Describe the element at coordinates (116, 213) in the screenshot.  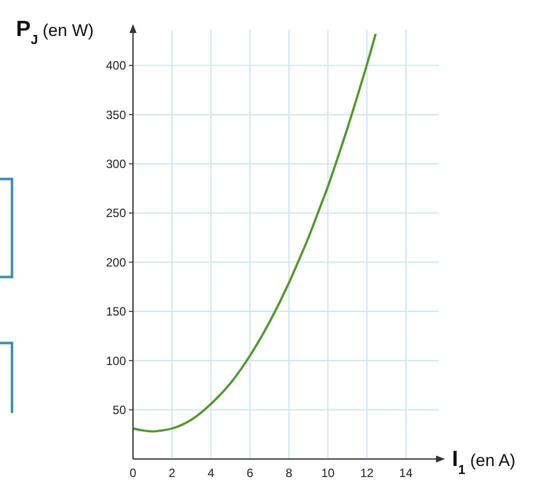
I see `y-tick-label: 250` at that location.